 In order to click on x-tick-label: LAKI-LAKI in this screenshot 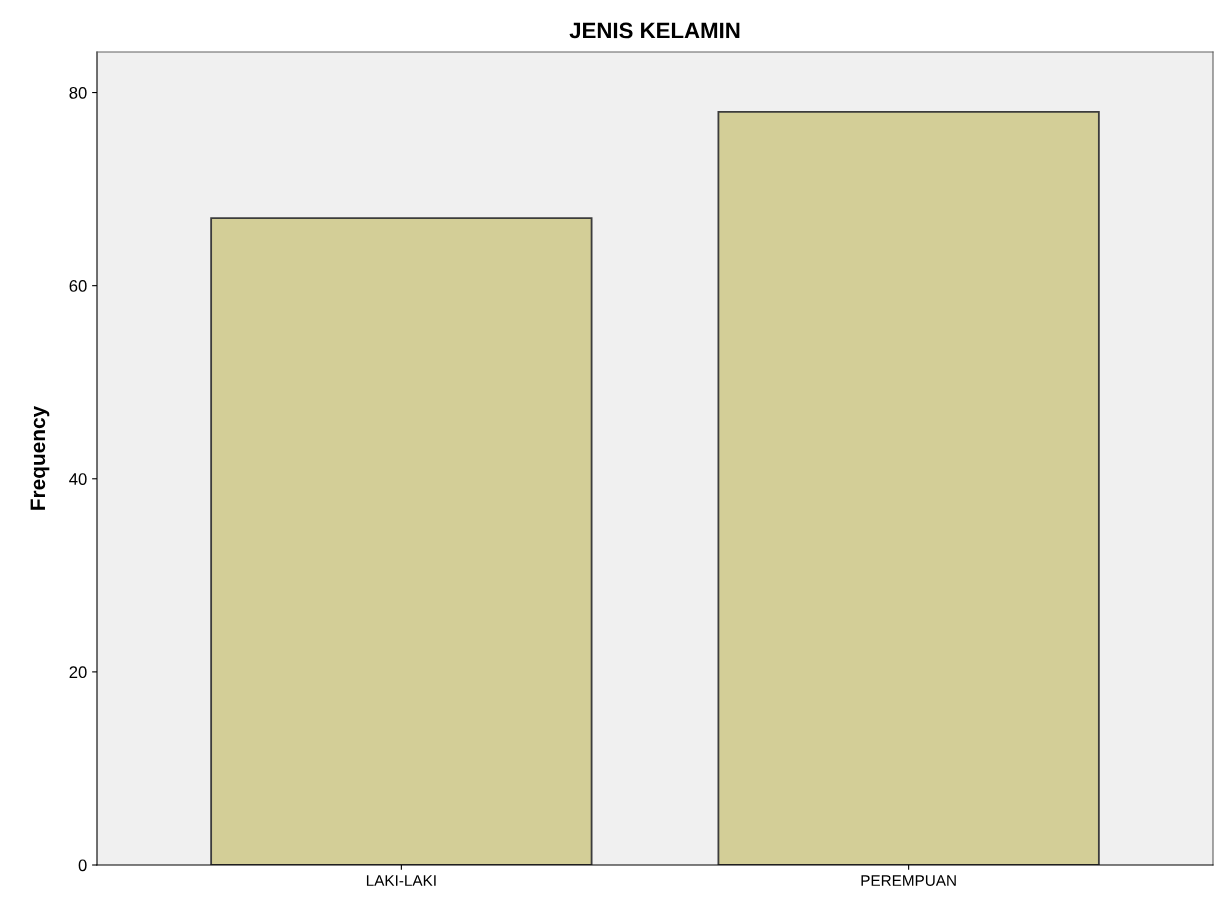, I will do `click(401, 880)`.